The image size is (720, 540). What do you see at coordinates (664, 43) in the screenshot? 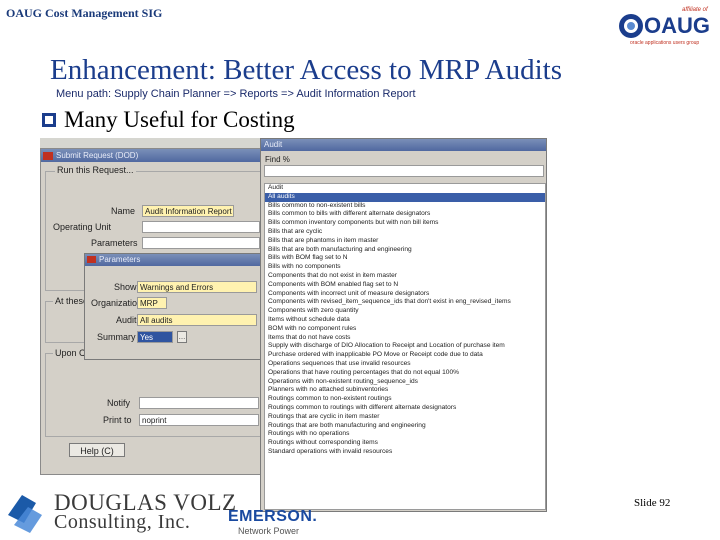
I see `logo-tagline: oracle applications users group` at bounding box center [664, 43].